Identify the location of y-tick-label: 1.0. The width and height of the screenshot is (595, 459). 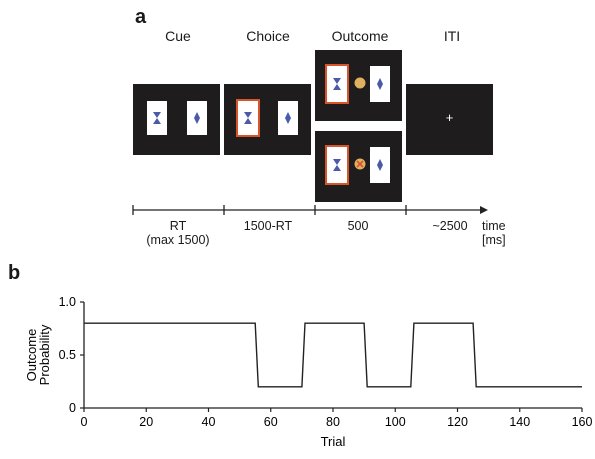
(67, 302).